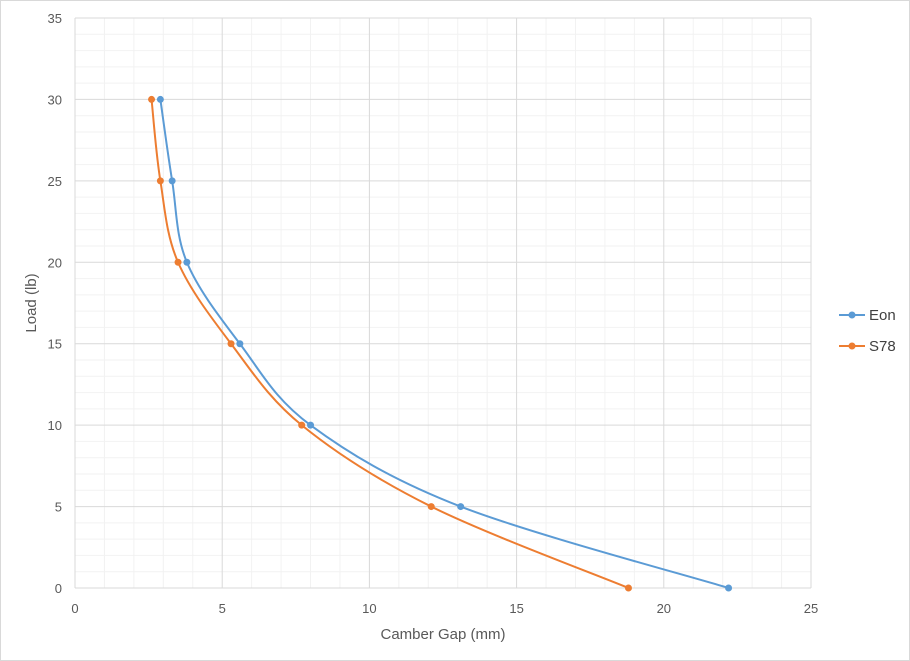 The image size is (910, 661). I want to click on legend-eon-label: Eon, so click(882, 315).